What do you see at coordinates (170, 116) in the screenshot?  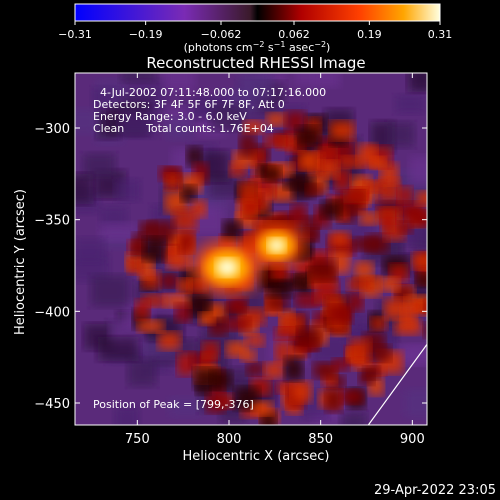 I see `annotation-energy: Energy Range: 3.0 - 6.0 keV` at bounding box center [170, 116].